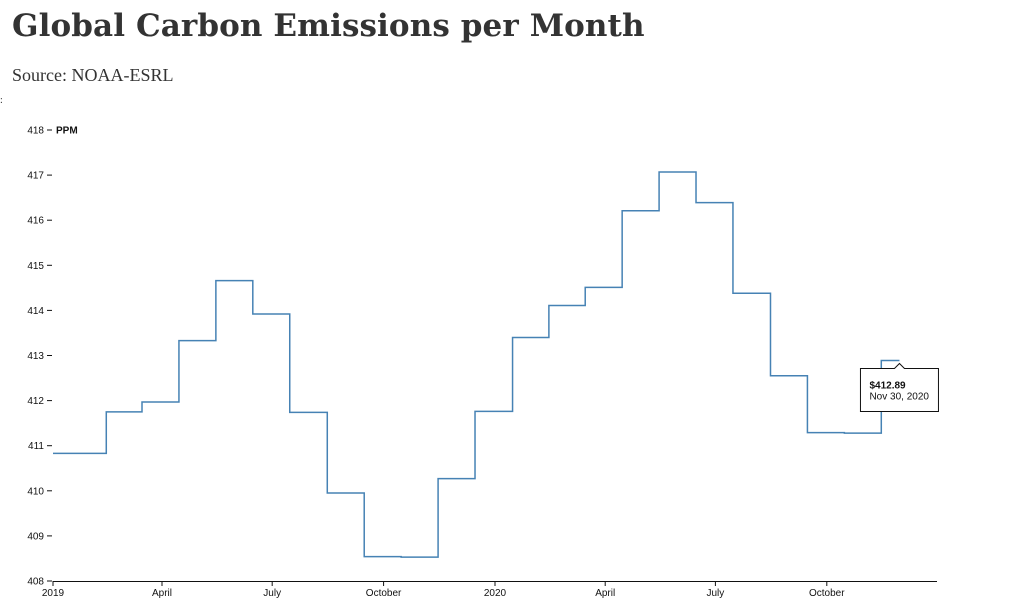 The width and height of the screenshot is (1013, 609). What do you see at coordinates (1, 100) in the screenshot?
I see `left-edge-mark: :` at bounding box center [1, 100].